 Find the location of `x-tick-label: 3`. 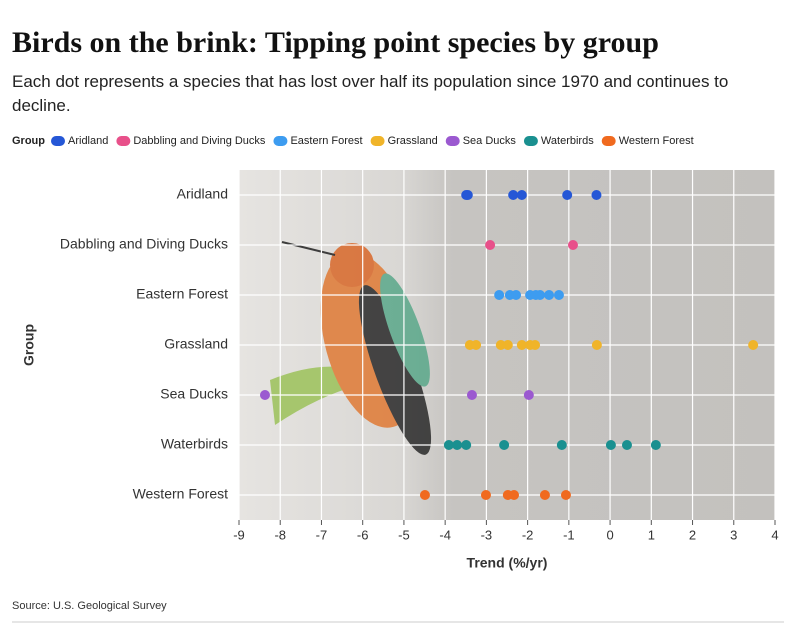

x-tick-label: 3 is located at coordinates (733, 534).